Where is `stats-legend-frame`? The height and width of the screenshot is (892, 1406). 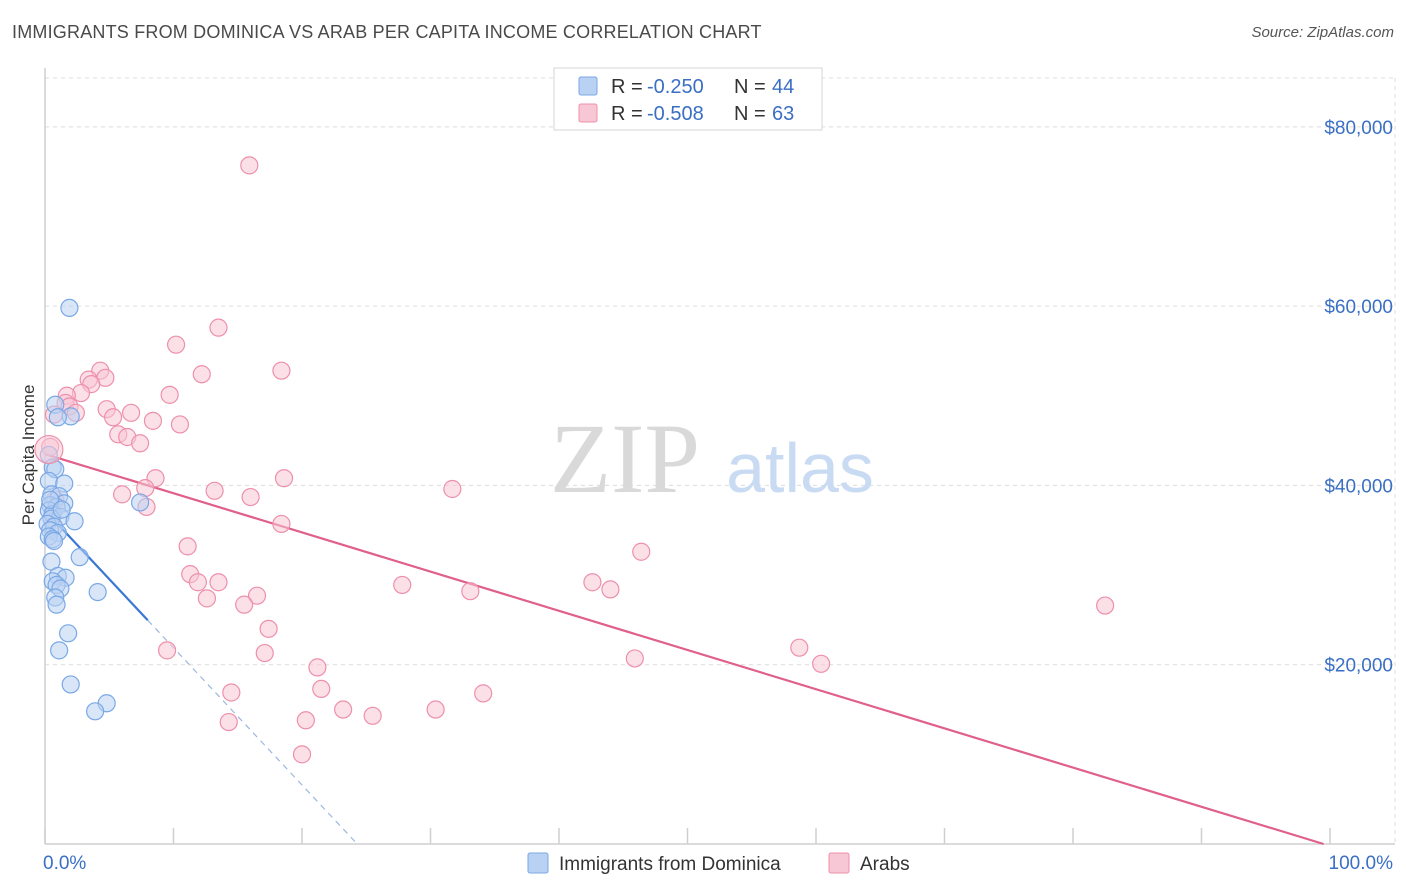
stats-legend-frame is located at coordinates (688, 99).